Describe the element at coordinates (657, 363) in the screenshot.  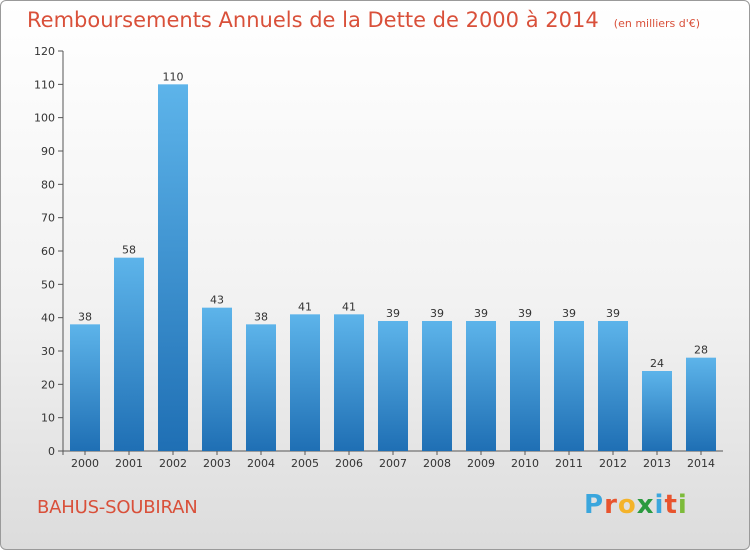
I see `bar-value-label: 24` at that location.